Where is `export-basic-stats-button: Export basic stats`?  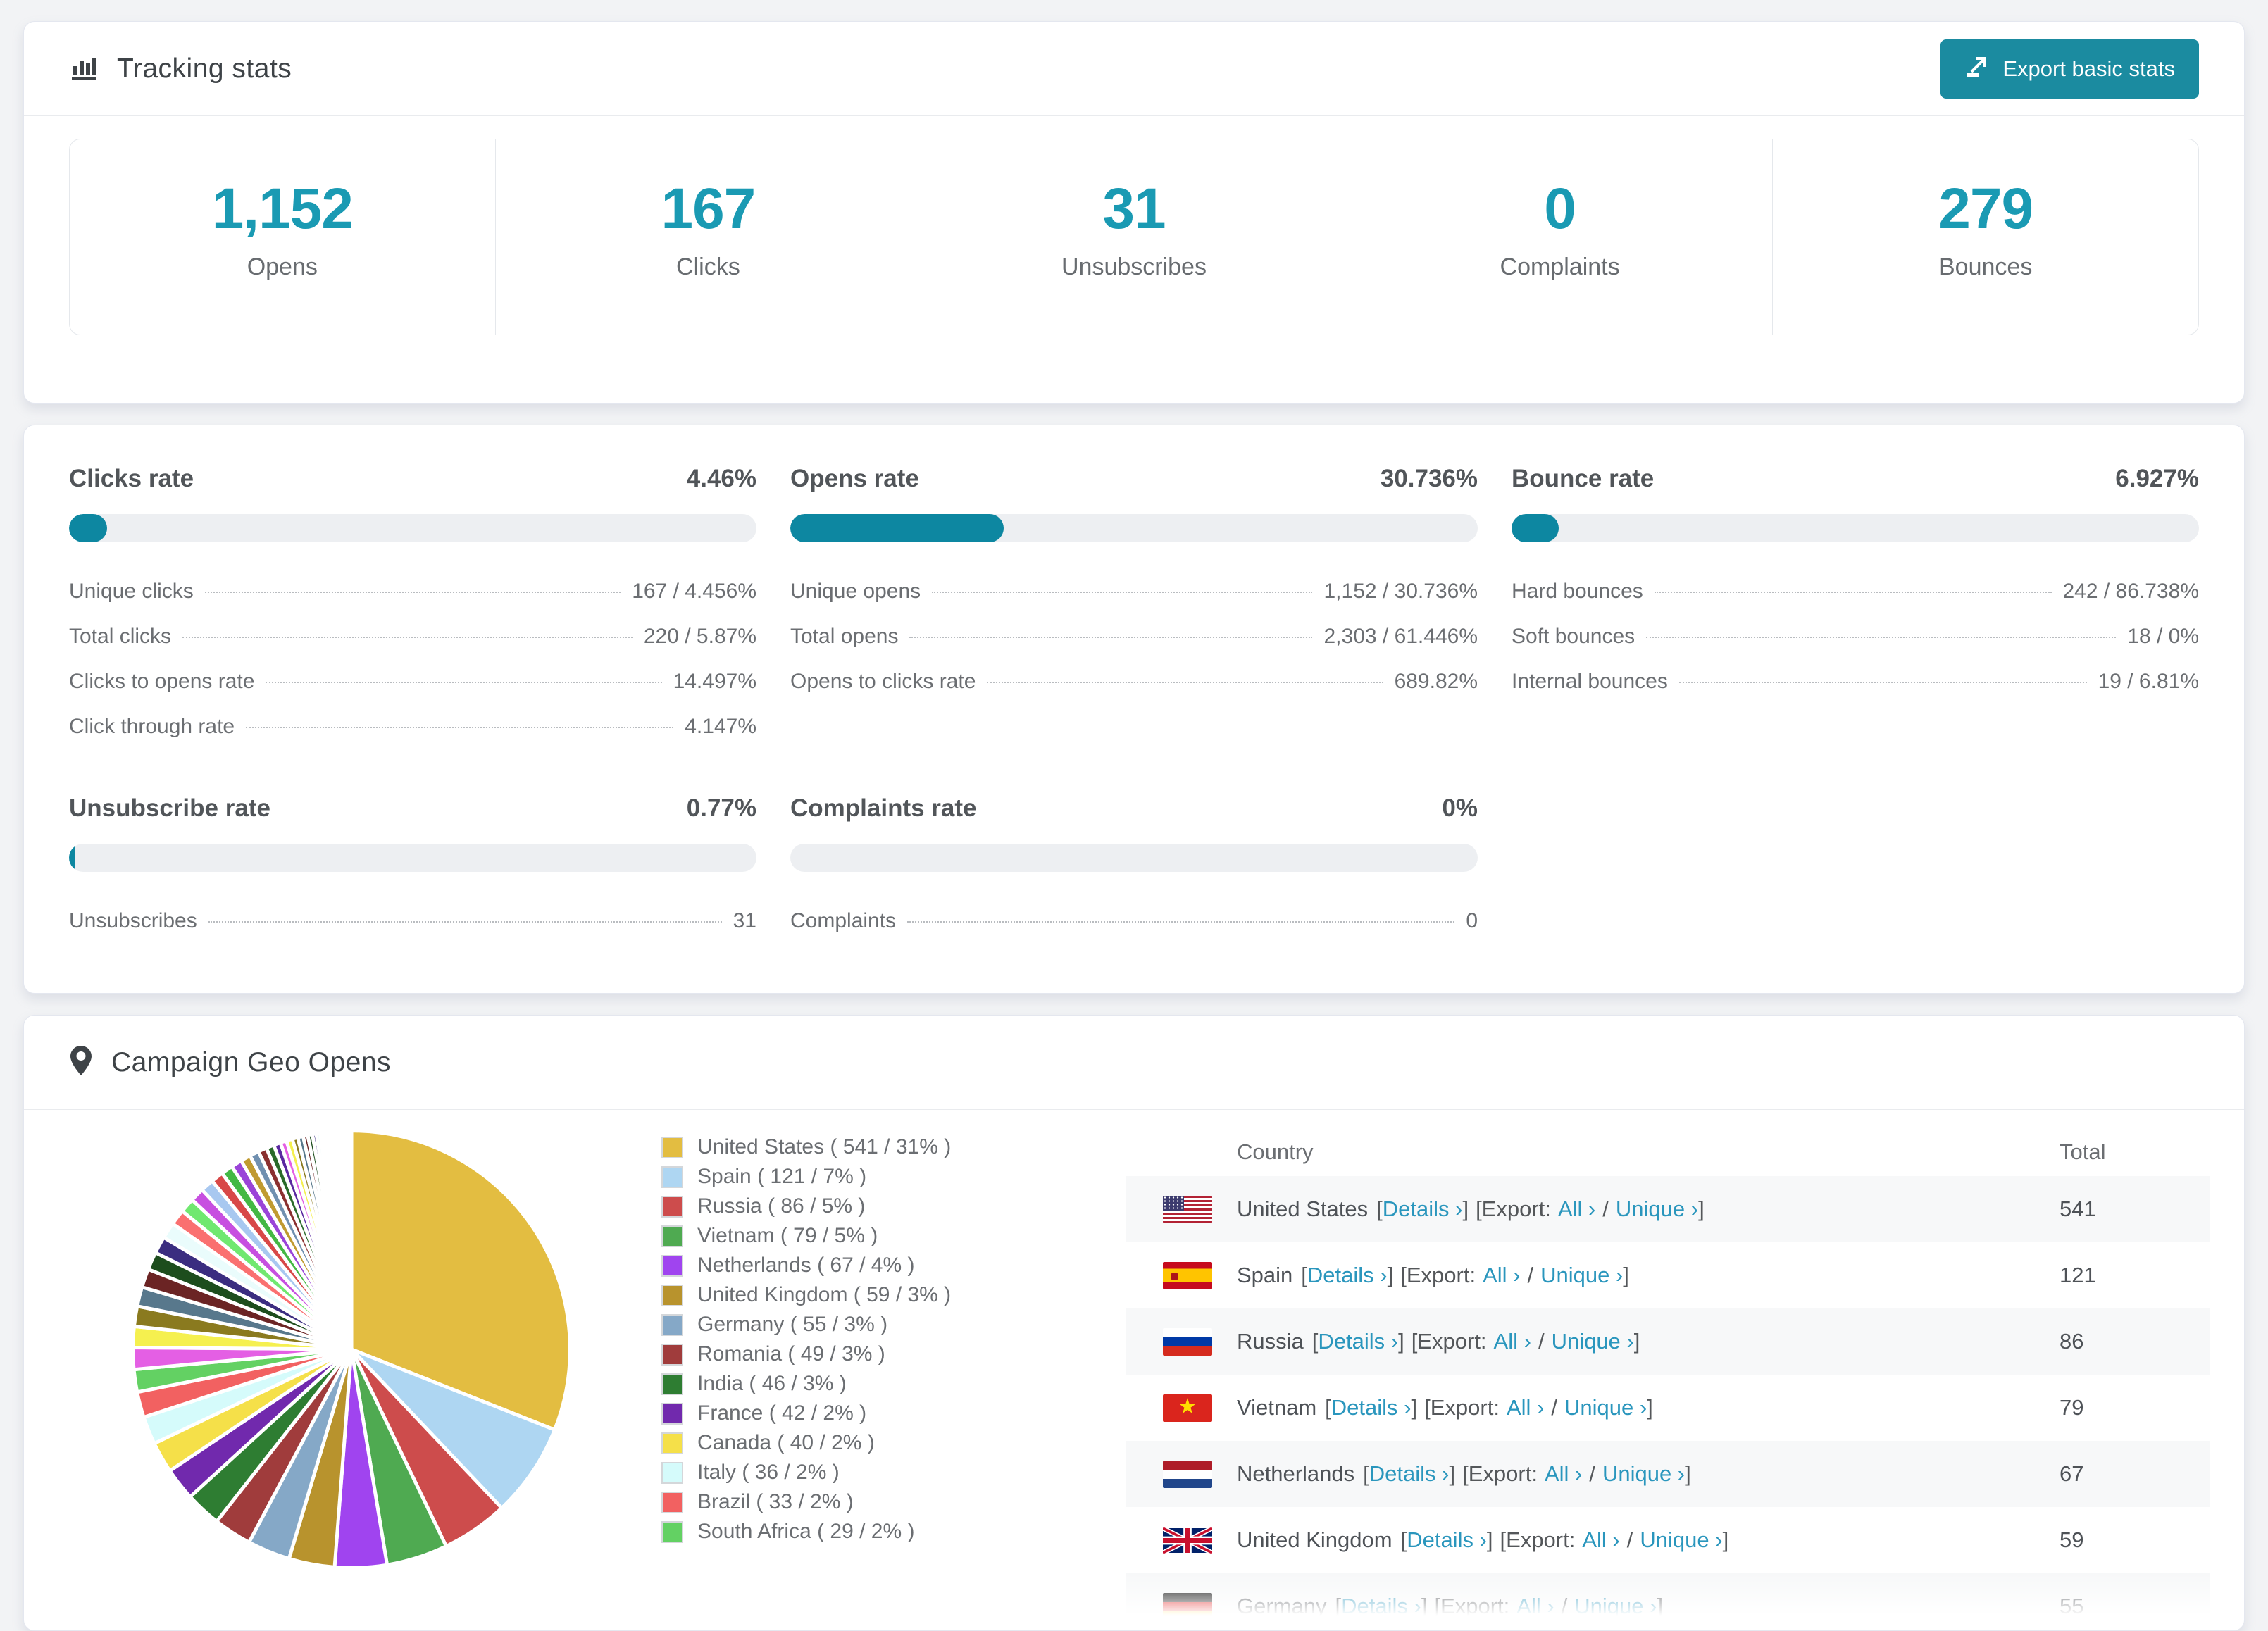
export-basic-stats-button: Export basic stats is located at coordinates (2069, 69).